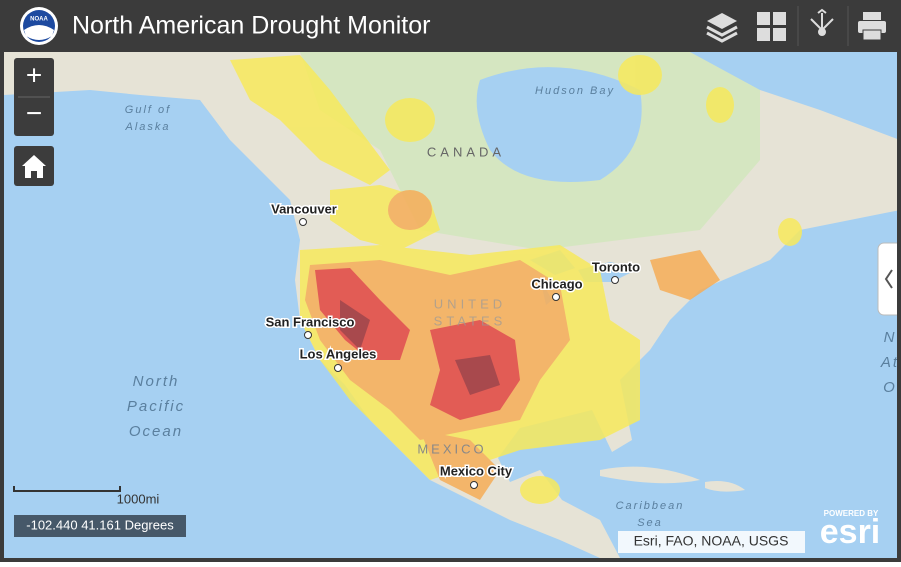 Image resolution: width=901 pixels, height=567 pixels. I want to click on noaa-bird, so click(39, 32).